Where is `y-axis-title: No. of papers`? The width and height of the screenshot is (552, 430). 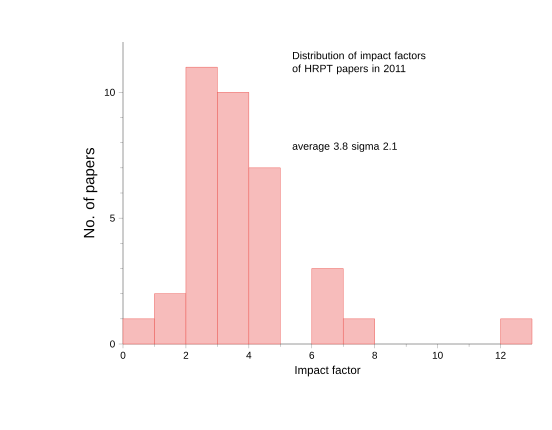
y-axis-title: No. of papers is located at coordinates (90, 193).